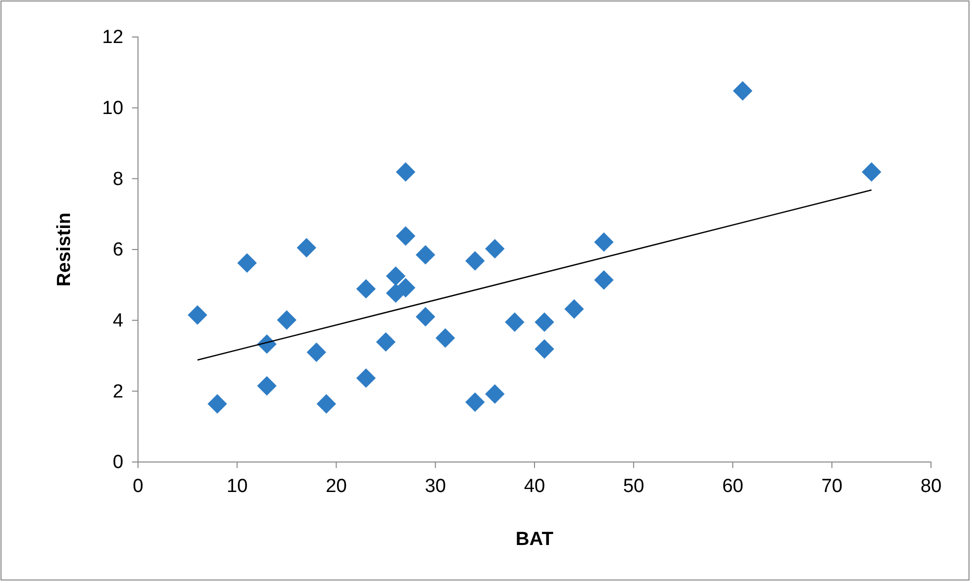 The image size is (972, 583). What do you see at coordinates (535, 486) in the screenshot?
I see `x-tick-label: 40` at bounding box center [535, 486].